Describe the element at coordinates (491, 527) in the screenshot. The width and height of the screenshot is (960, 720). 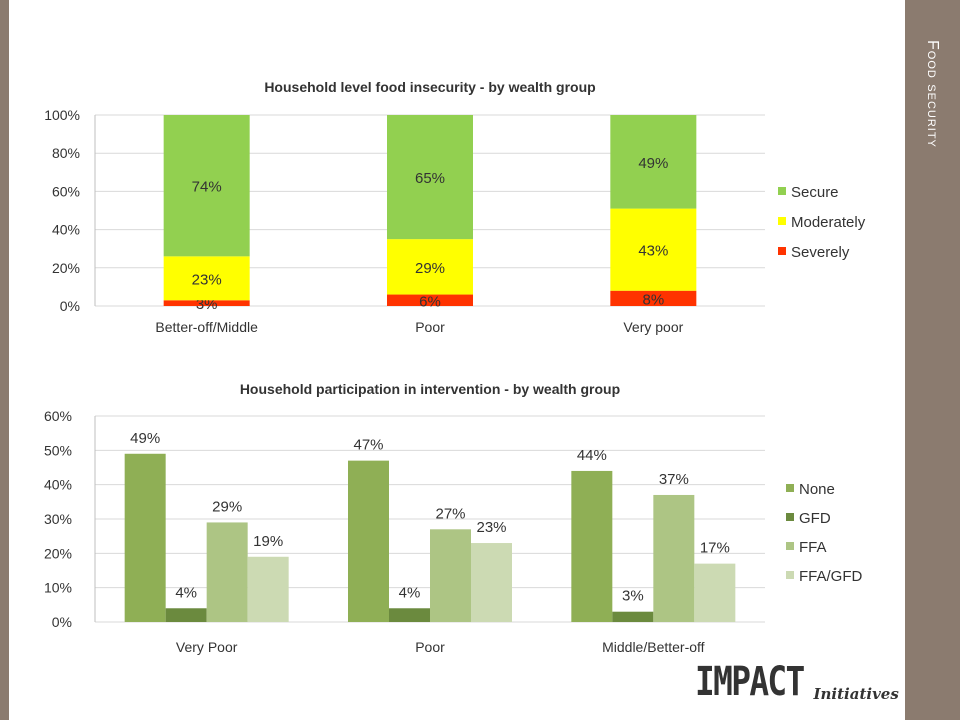
I see `chart2-data-label: 23%` at that location.